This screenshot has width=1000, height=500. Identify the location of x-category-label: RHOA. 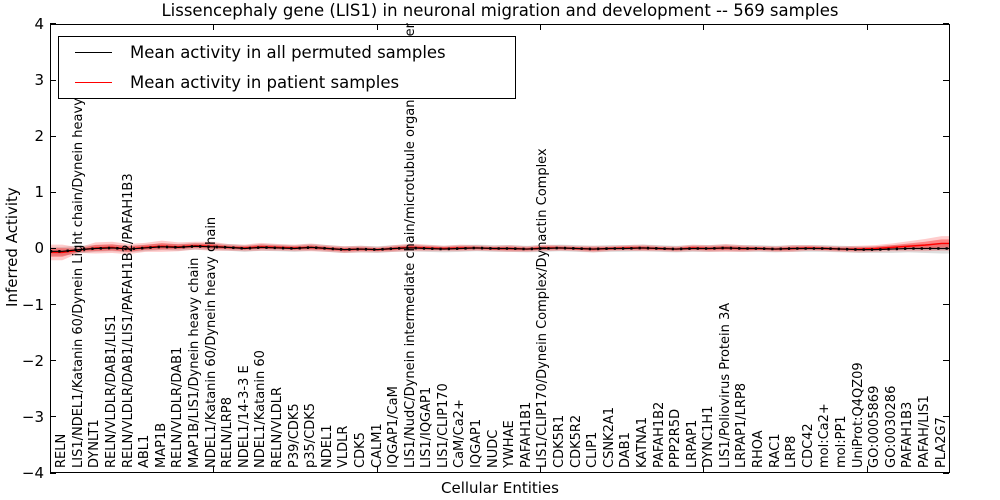
(759, 449).